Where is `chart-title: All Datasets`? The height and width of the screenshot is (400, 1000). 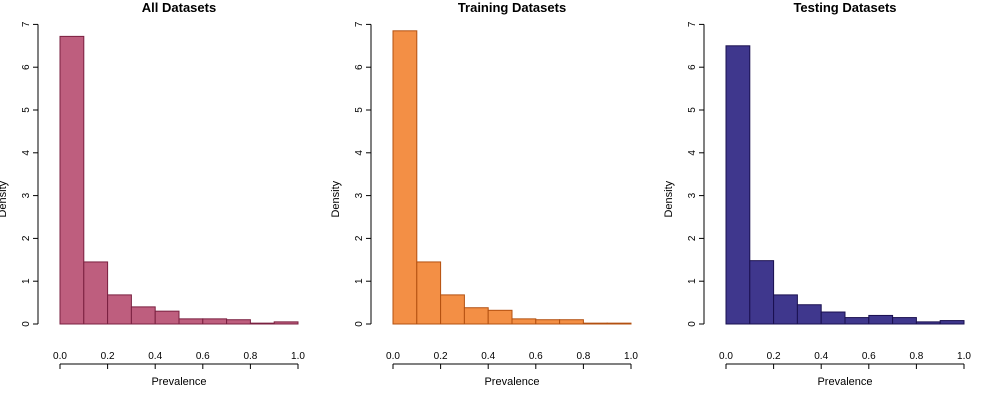
chart-title: All Datasets is located at coordinates (179, 7).